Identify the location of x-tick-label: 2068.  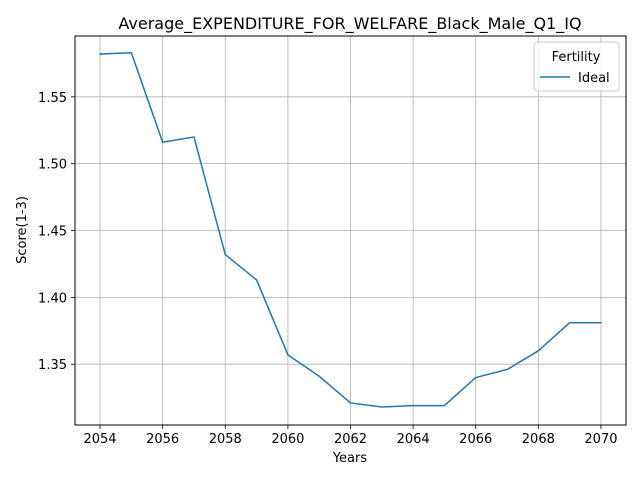
(538, 439).